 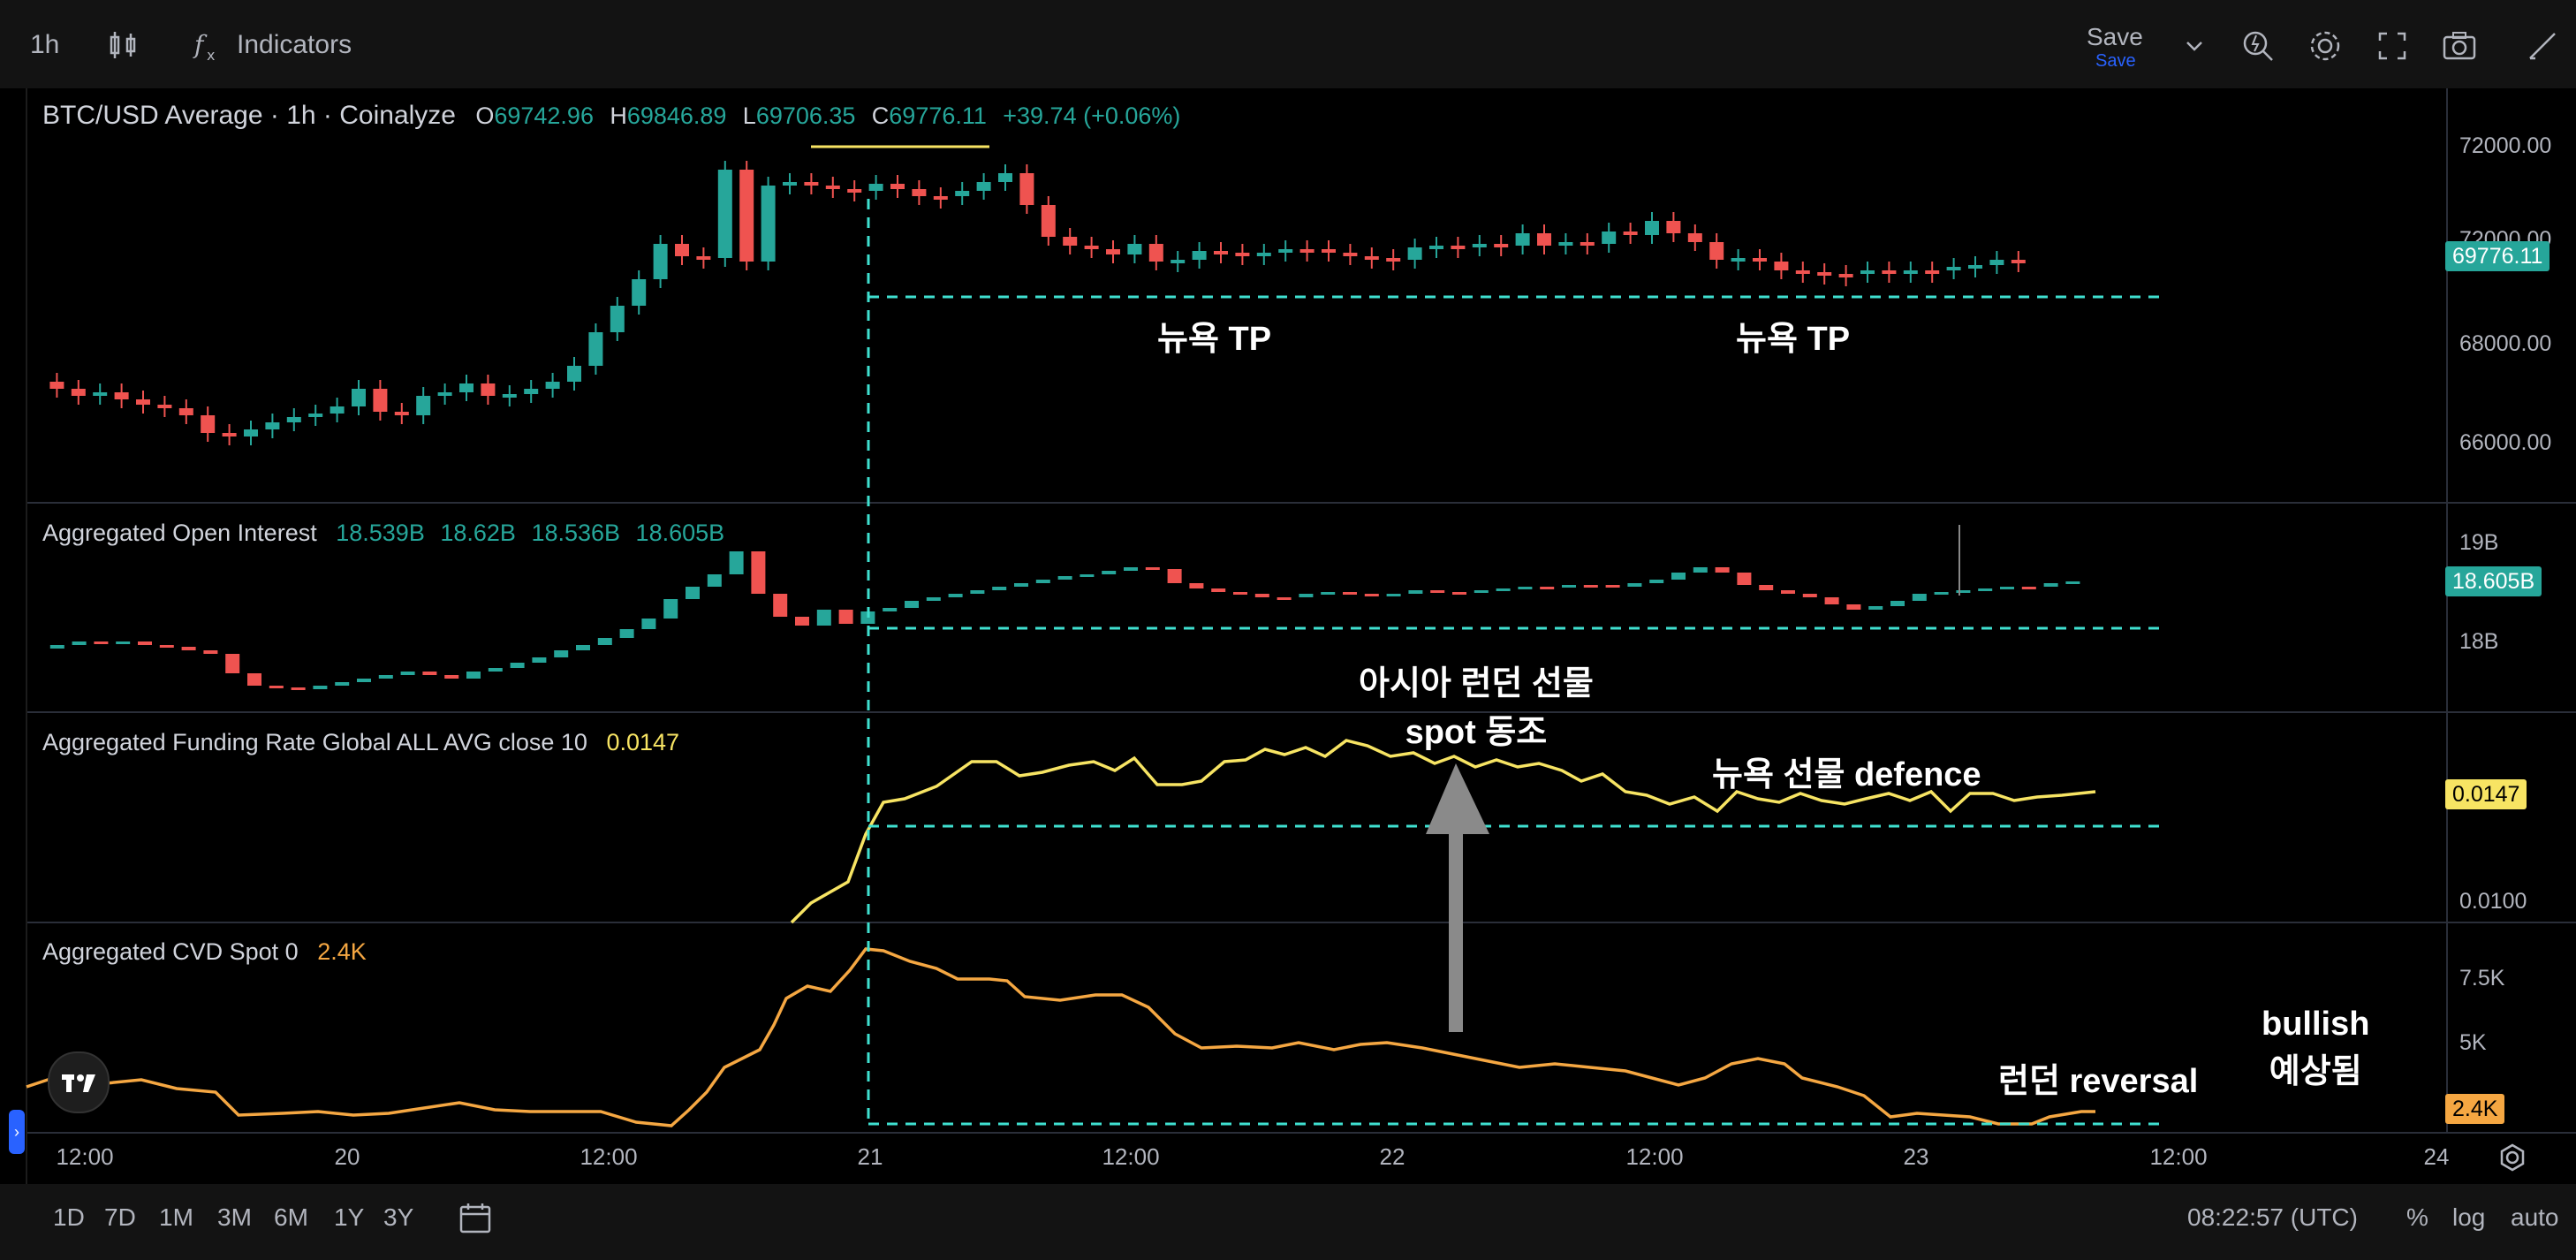 I want to click on funding-rate-line, so click(x=1443, y=831).